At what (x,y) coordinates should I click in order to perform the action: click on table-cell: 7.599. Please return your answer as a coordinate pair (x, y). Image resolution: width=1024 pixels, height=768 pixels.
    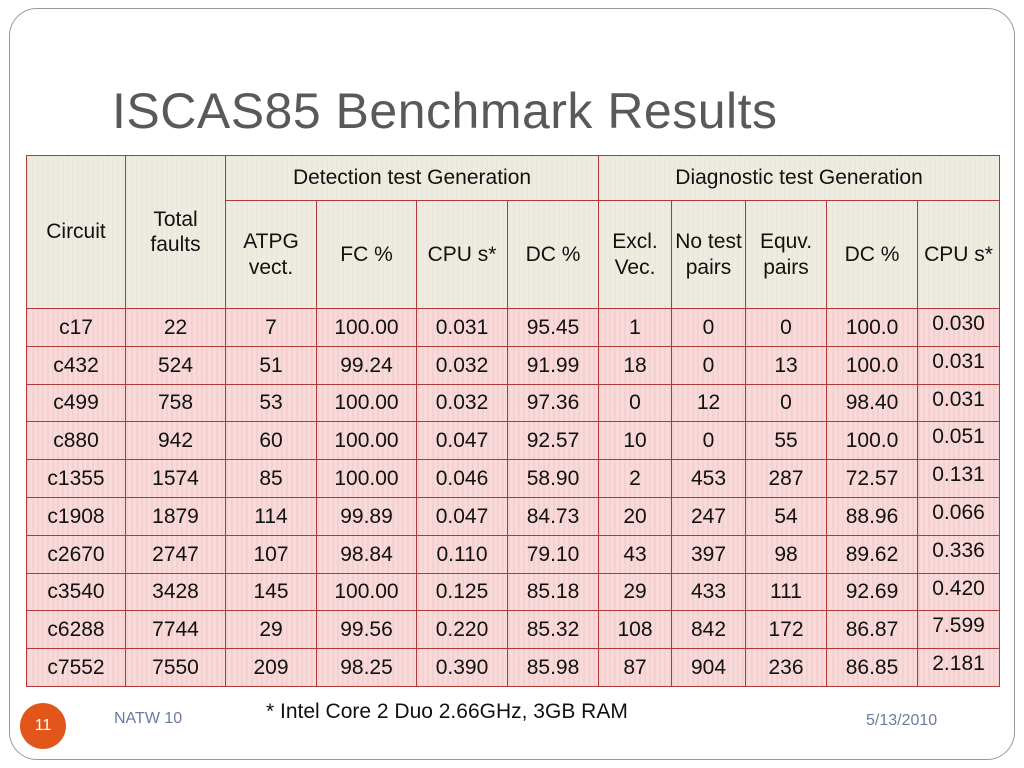
    Looking at the image, I should click on (959, 630).